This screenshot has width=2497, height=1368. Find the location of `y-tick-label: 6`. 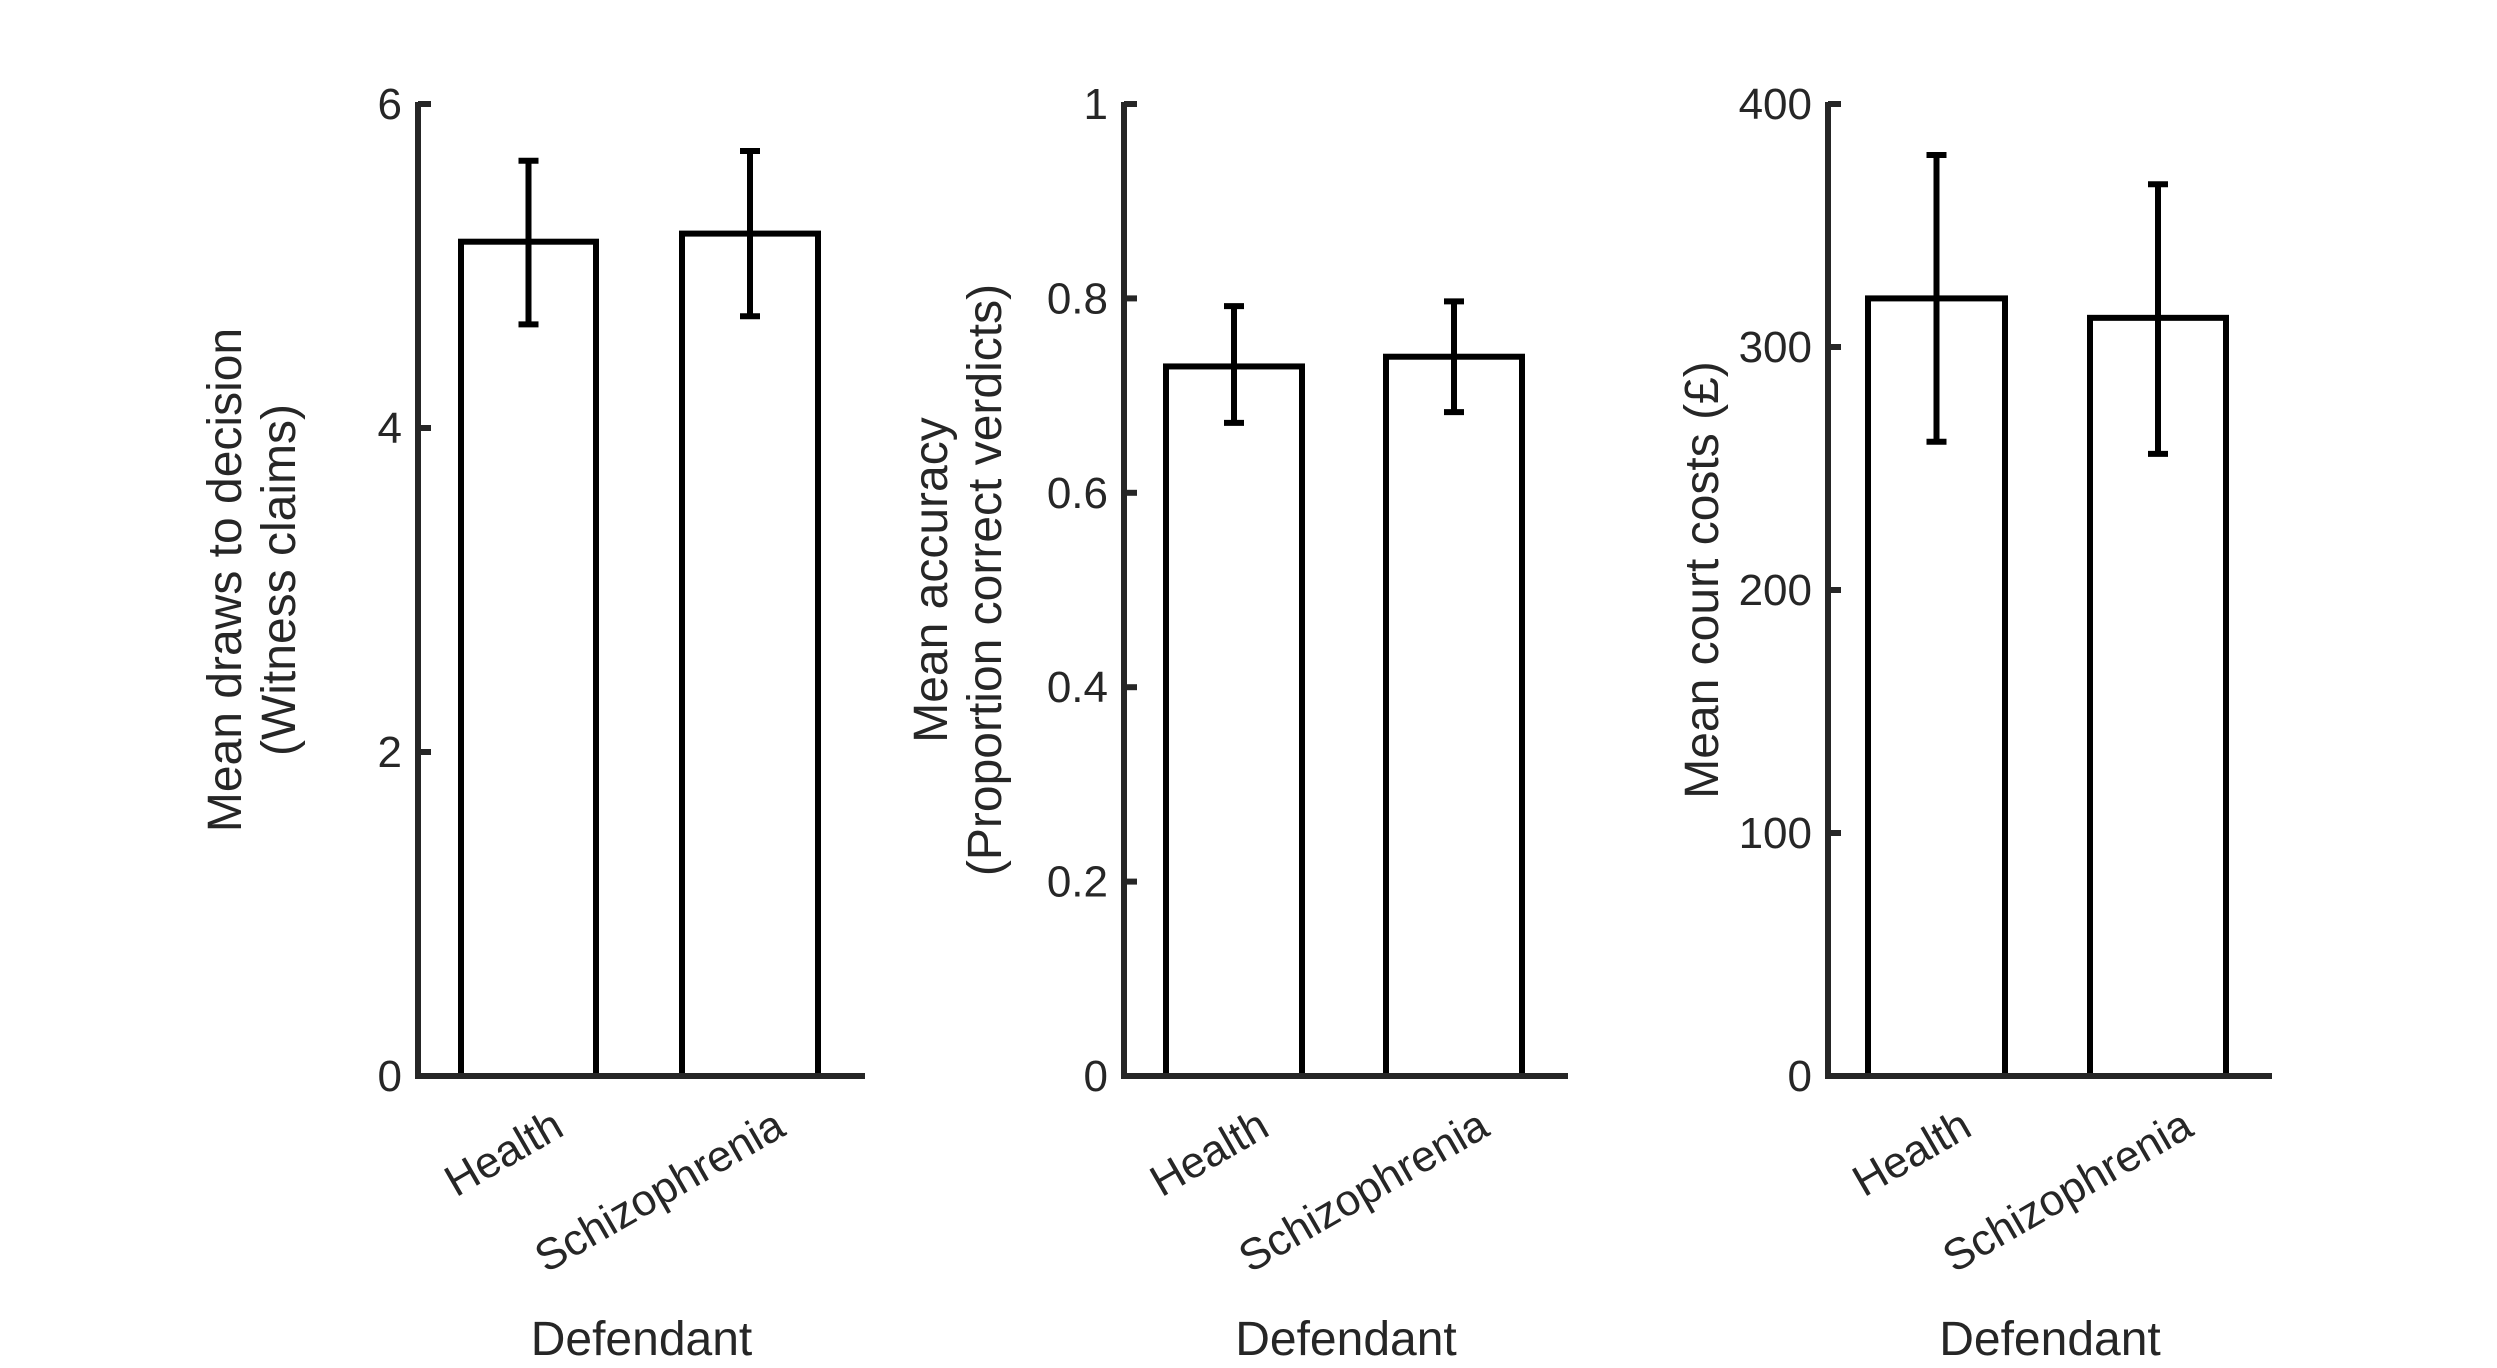

y-tick-label: 6 is located at coordinates (390, 104).